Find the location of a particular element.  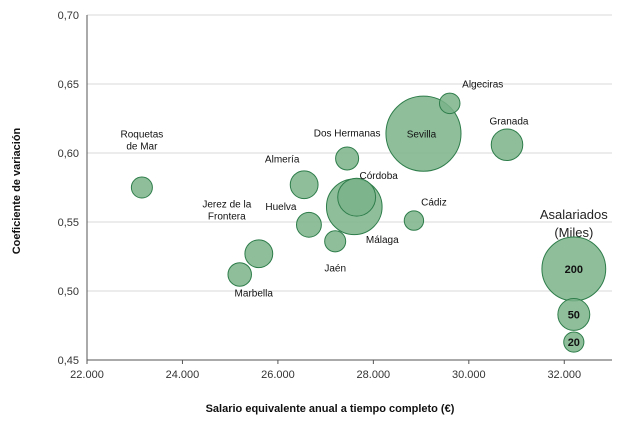

bubble-data-label: de Mar is located at coordinates (142, 147).